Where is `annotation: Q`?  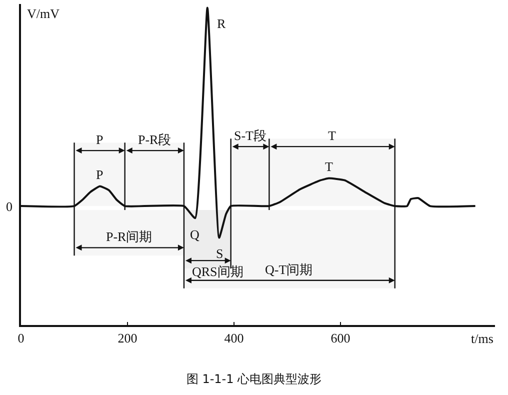 annotation: Q is located at coordinates (195, 234).